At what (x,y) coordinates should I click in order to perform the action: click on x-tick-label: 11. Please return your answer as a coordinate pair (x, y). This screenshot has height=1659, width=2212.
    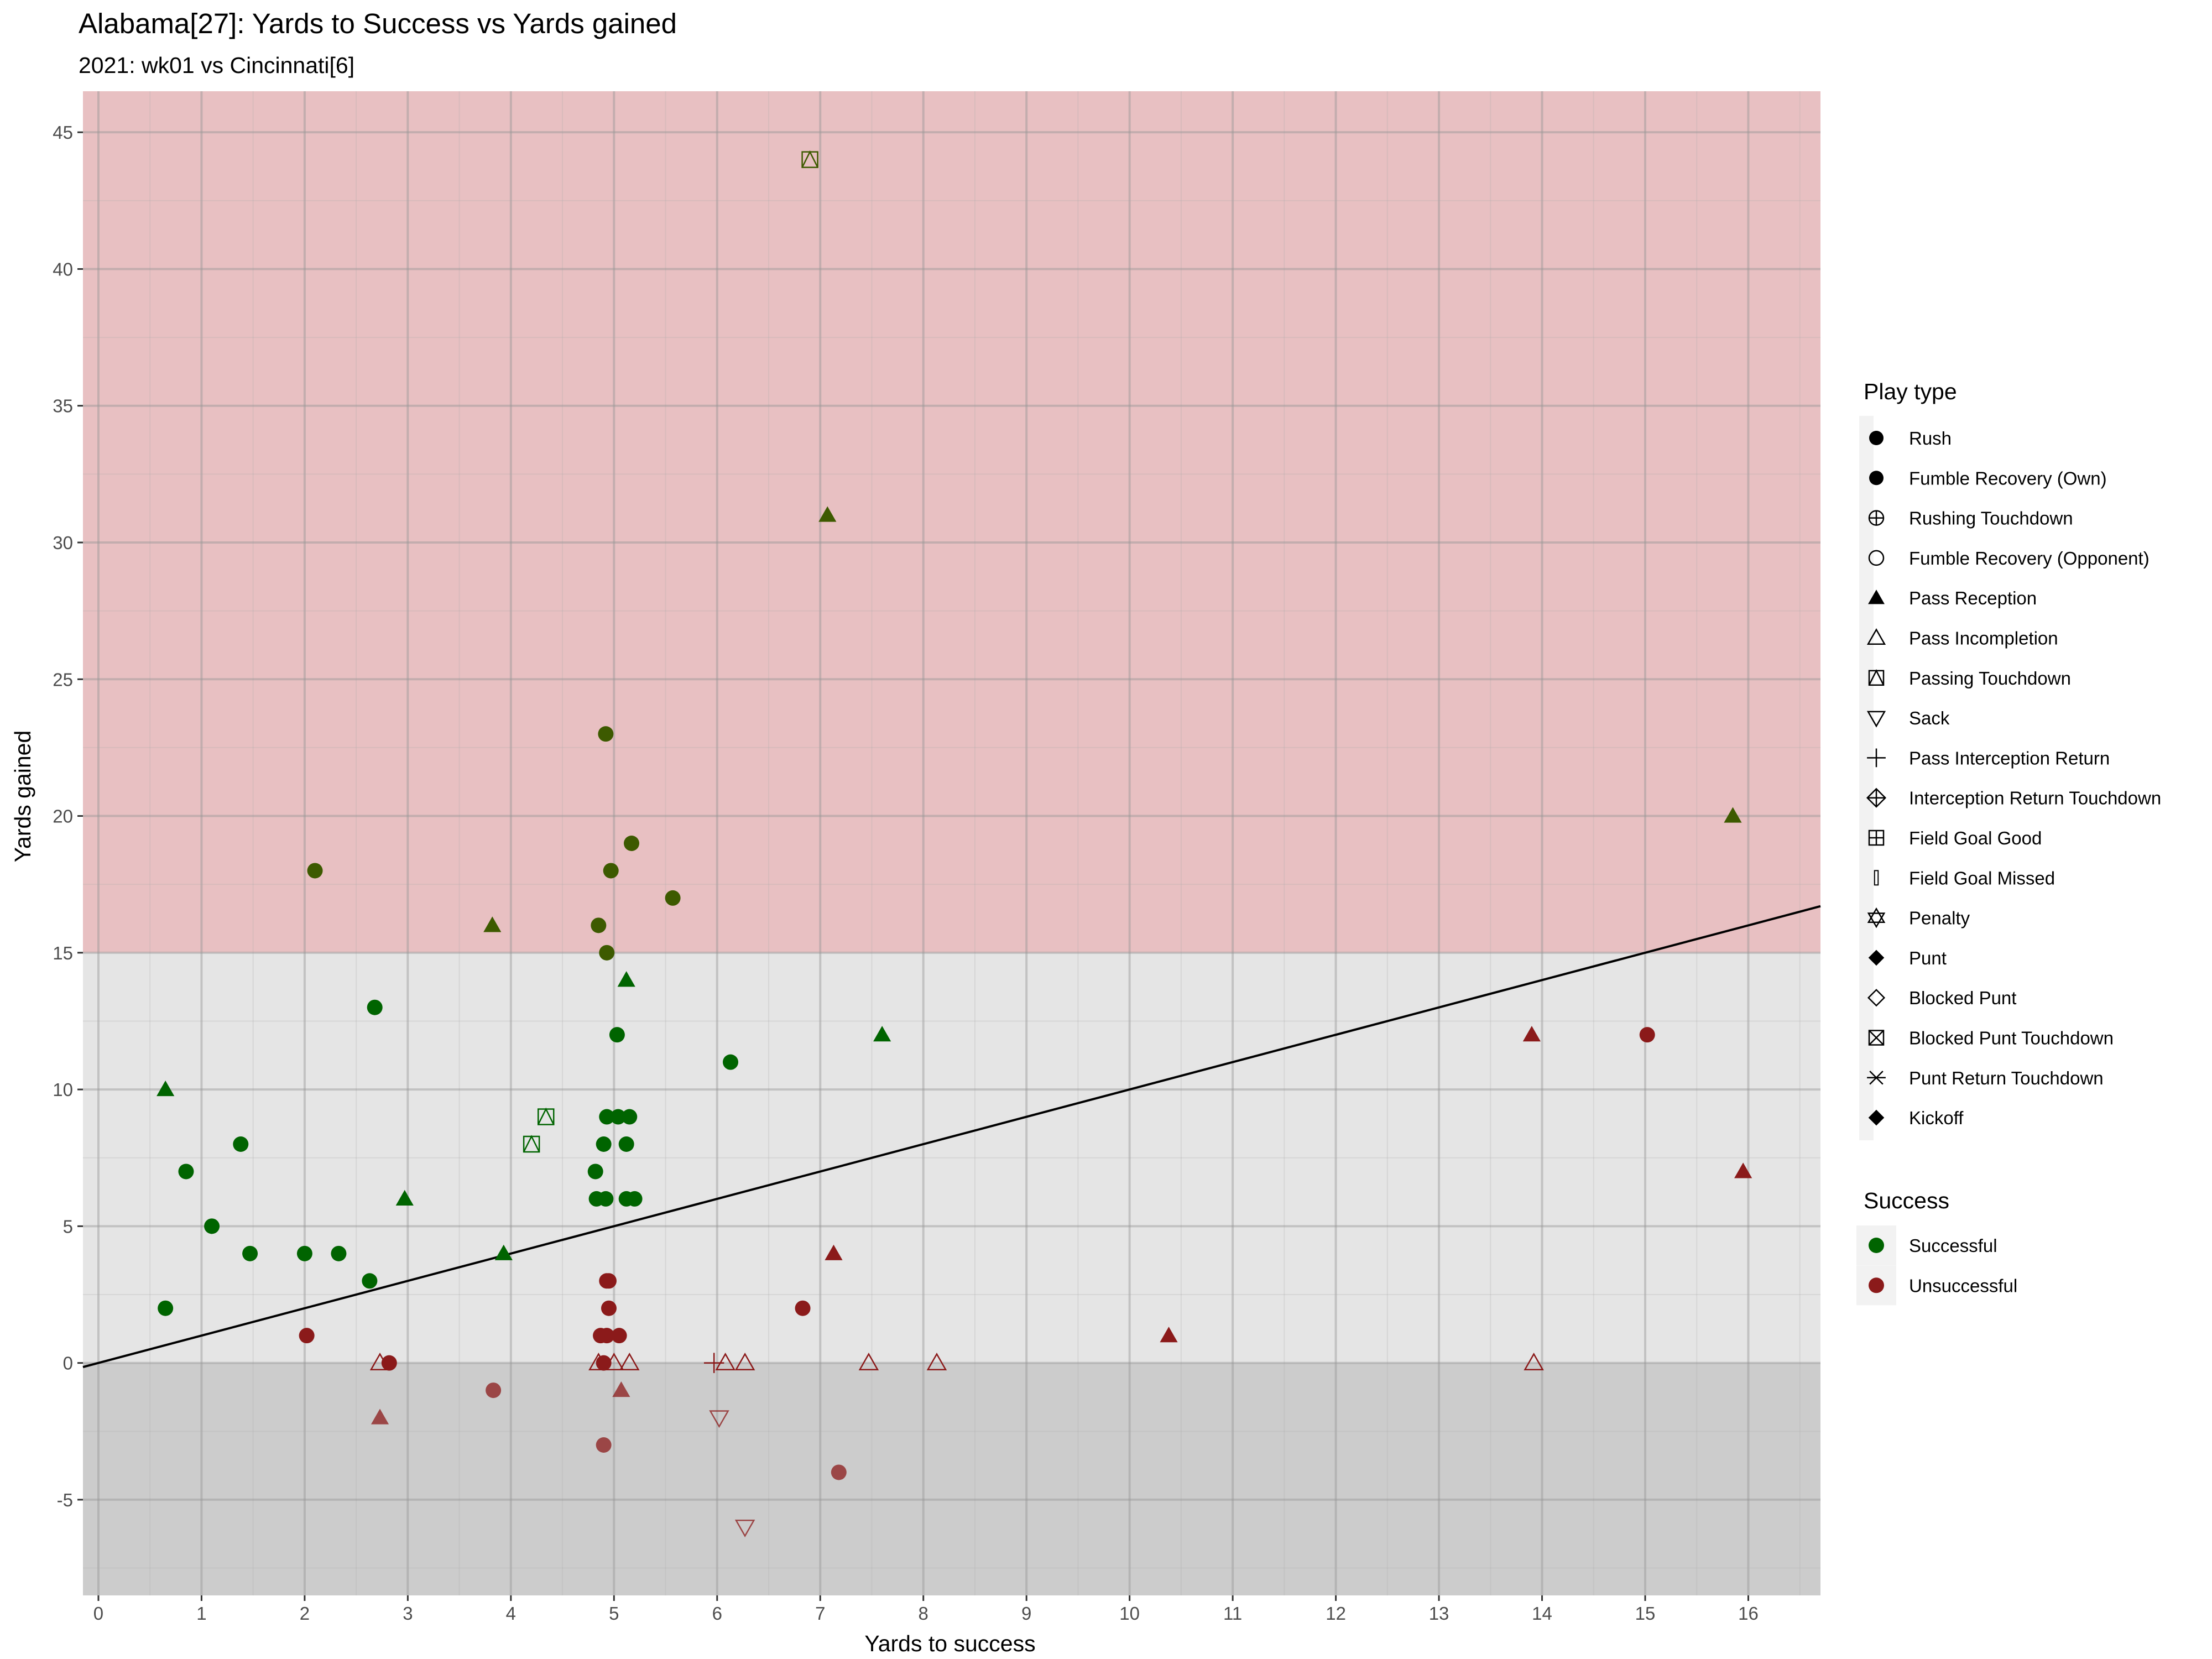
    Looking at the image, I should click on (1232, 1614).